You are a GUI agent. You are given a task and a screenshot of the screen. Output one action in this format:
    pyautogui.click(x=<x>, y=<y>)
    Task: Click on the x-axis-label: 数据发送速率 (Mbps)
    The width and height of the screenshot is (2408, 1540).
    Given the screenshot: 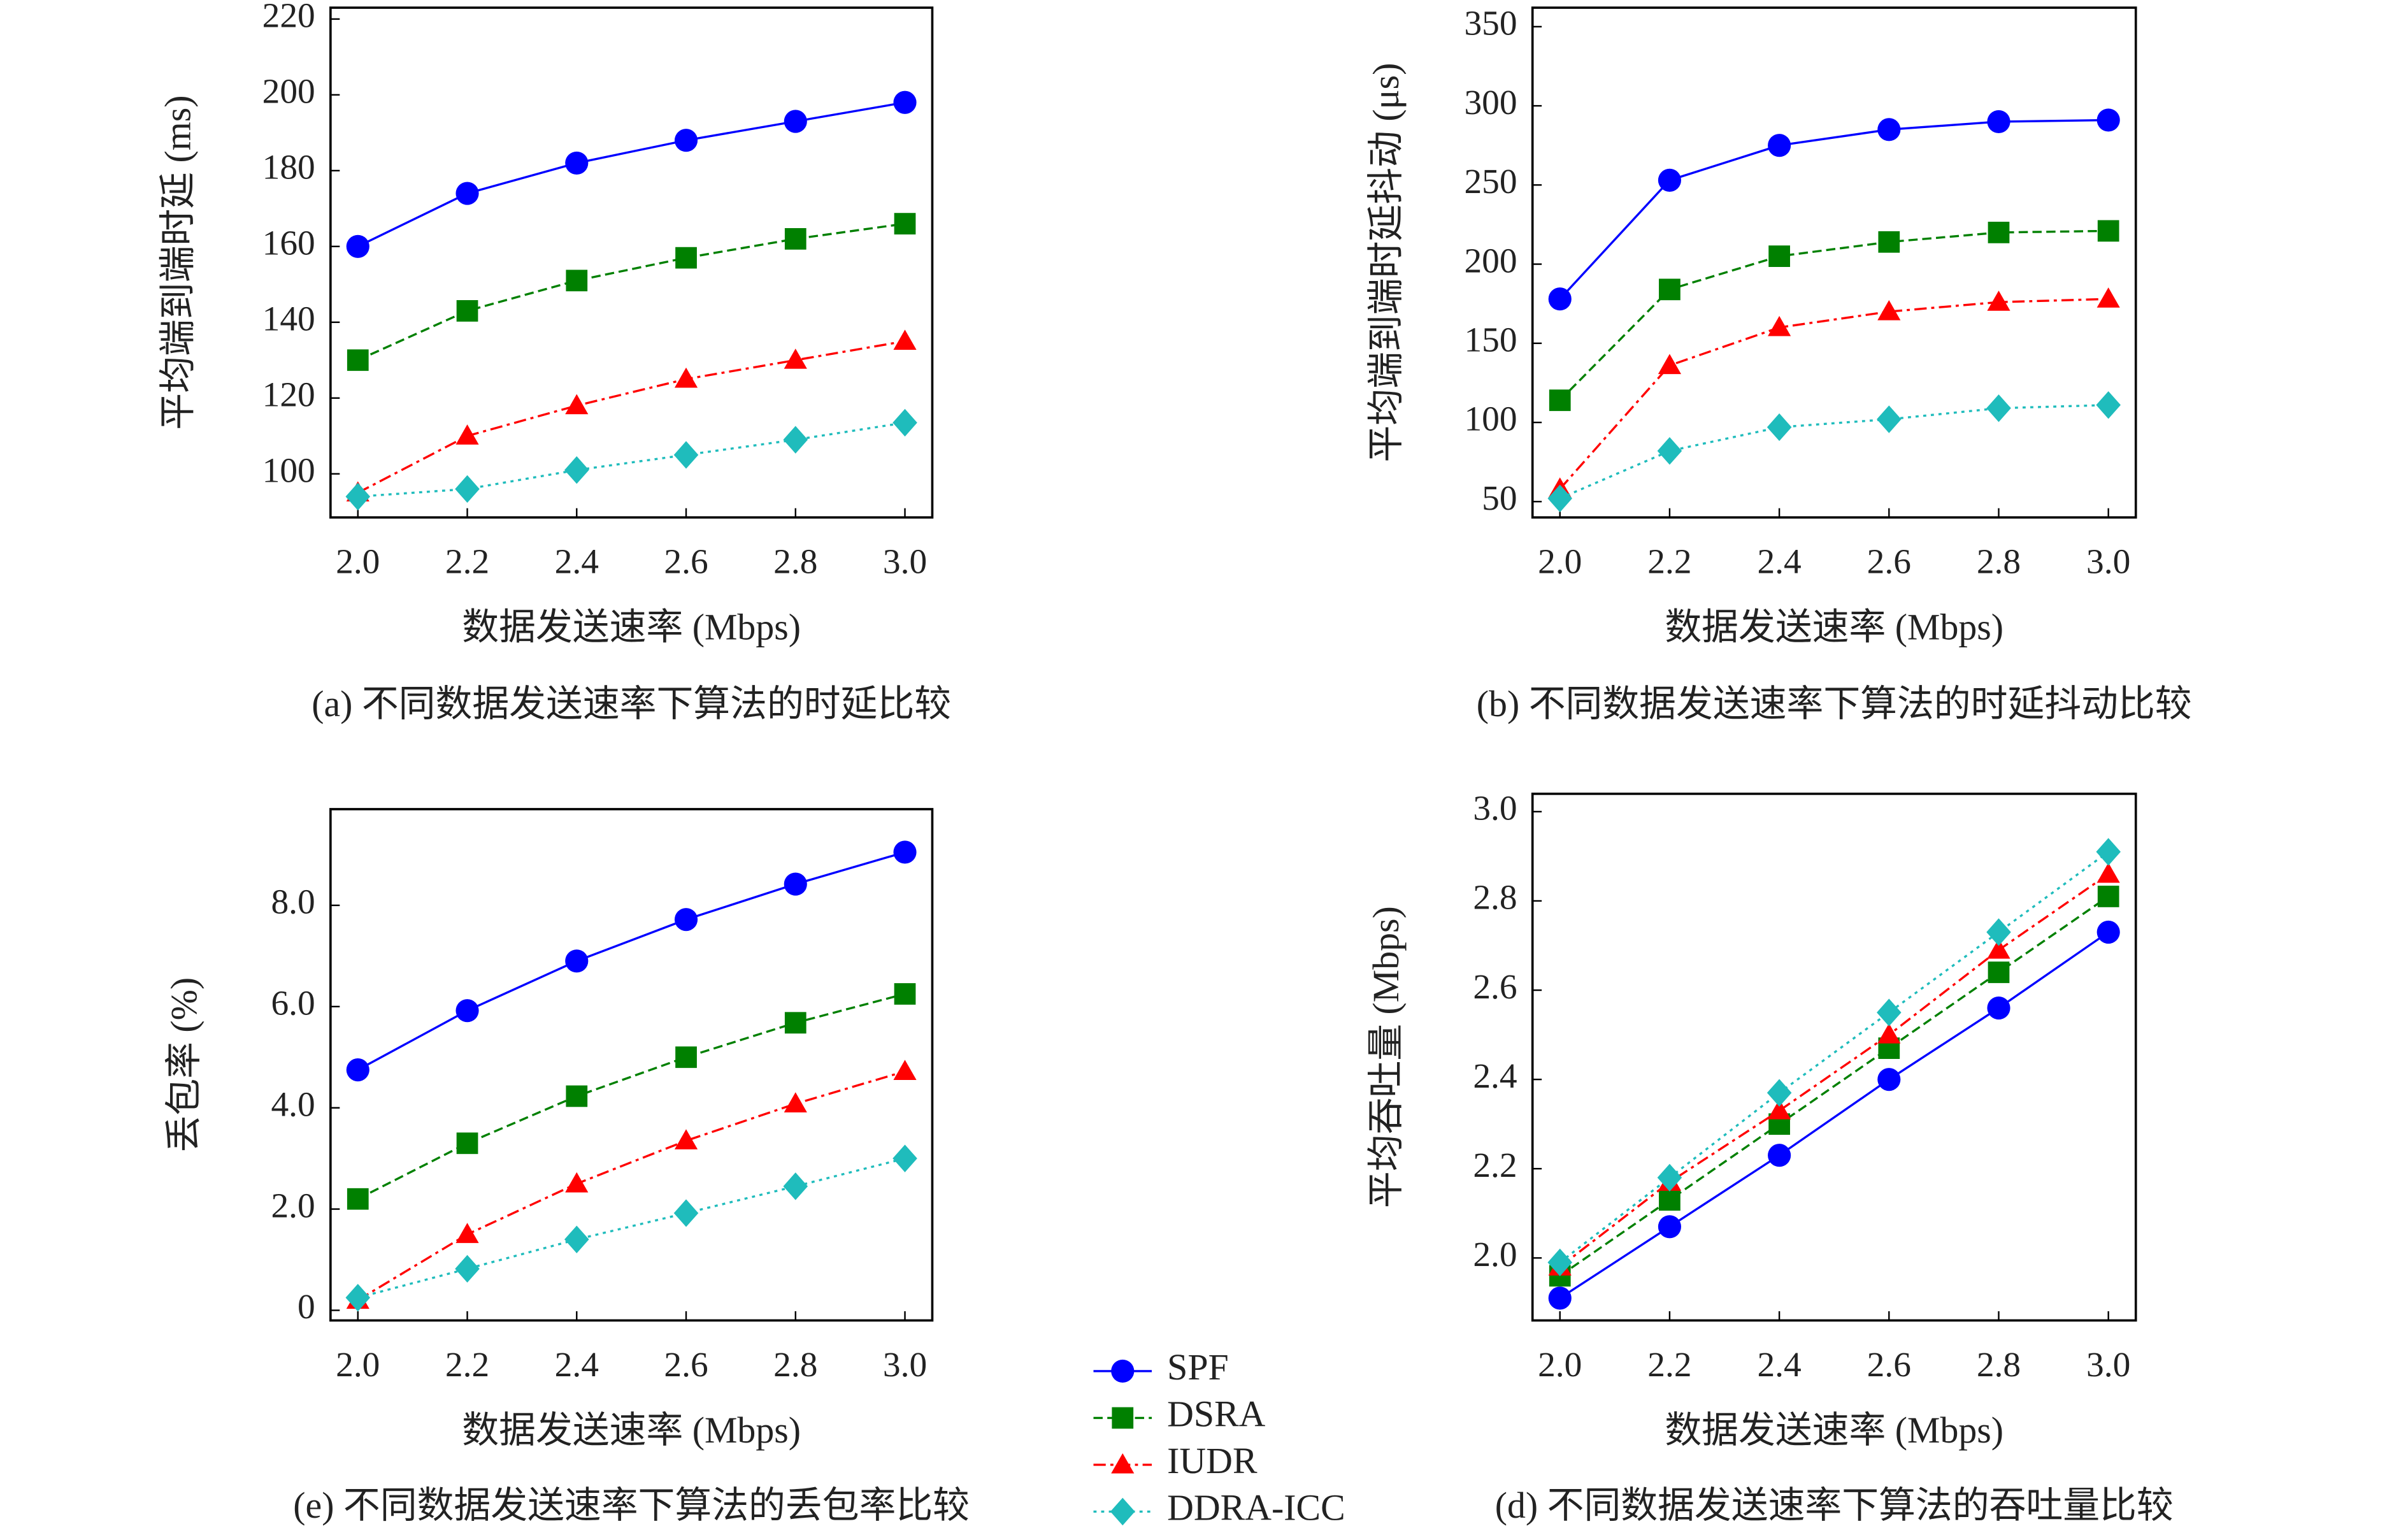 What is the action you would take?
    pyautogui.click(x=1834, y=627)
    